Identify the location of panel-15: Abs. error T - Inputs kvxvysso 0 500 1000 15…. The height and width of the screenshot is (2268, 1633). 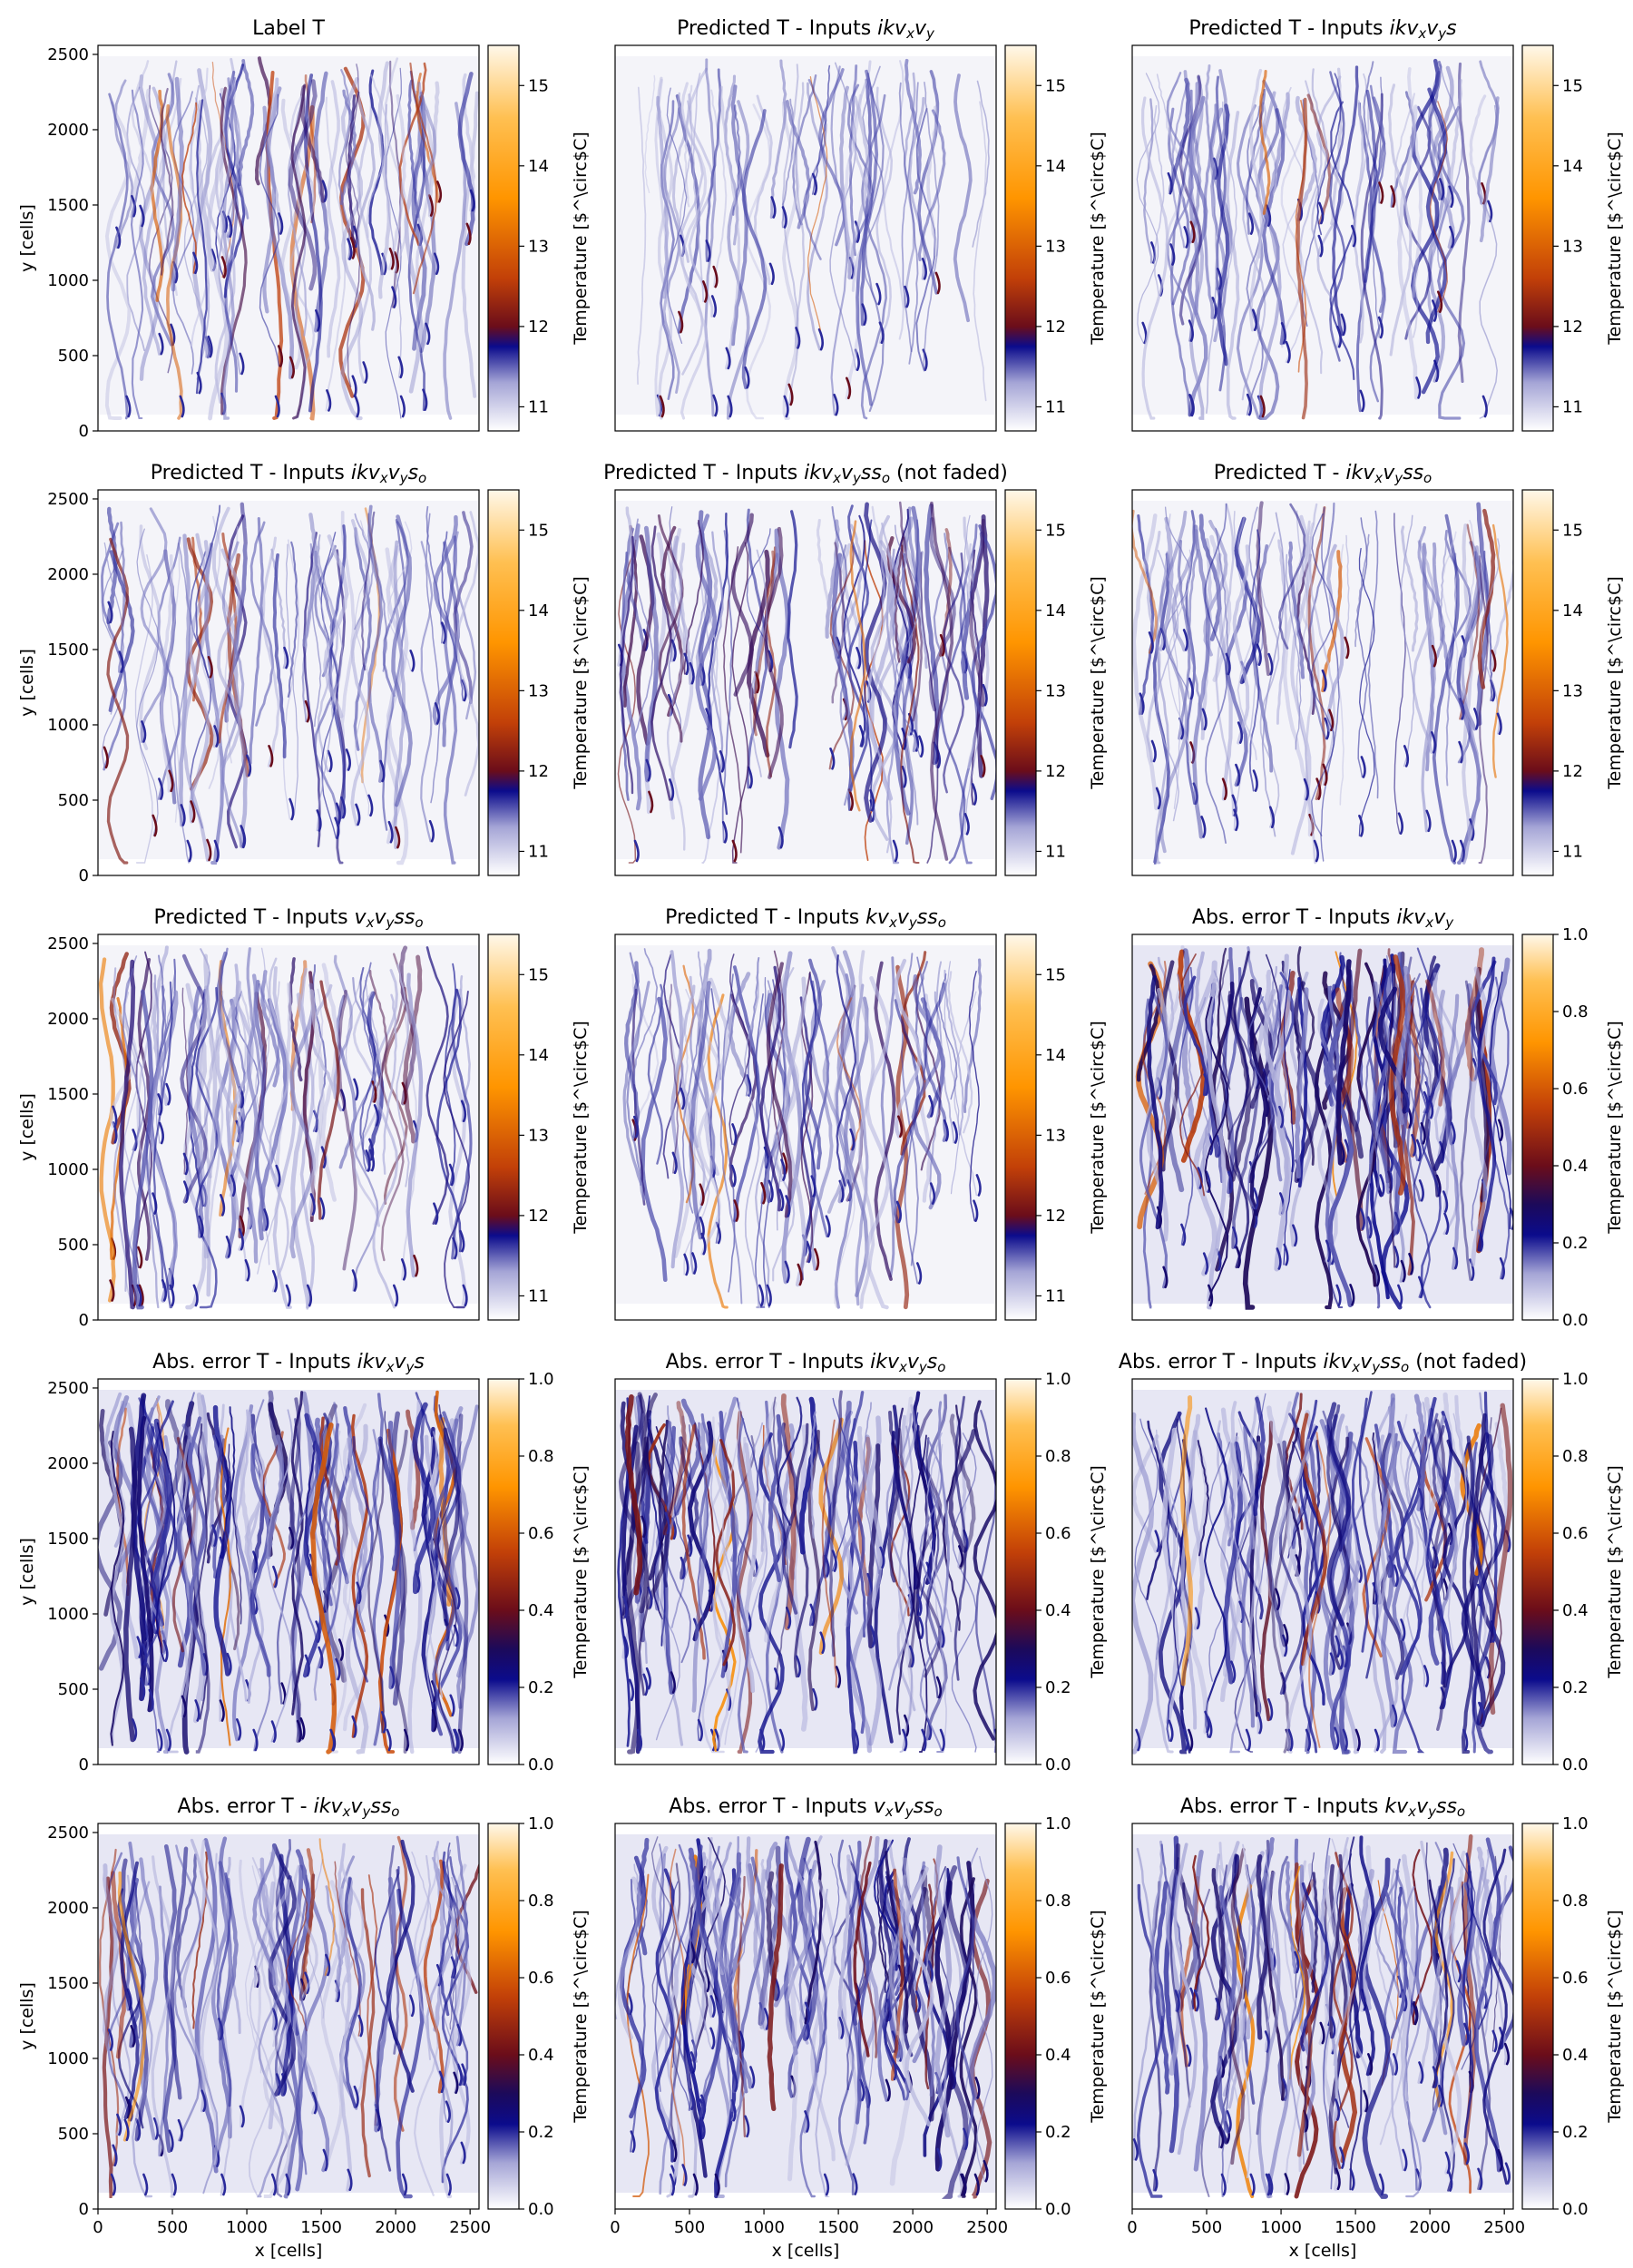
(1376, 2028).